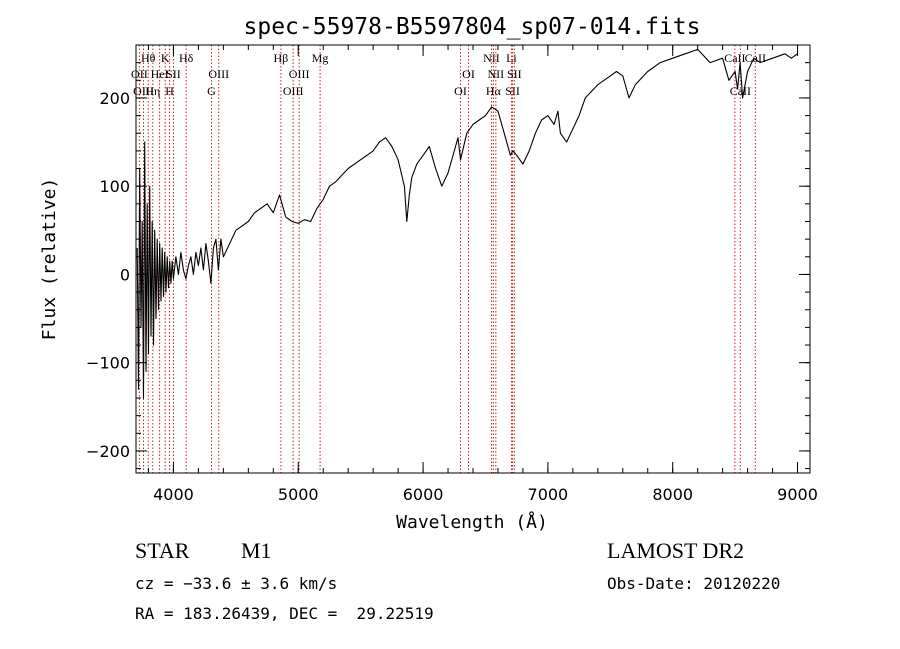 The width and height of the screenshot is (900, 649). Describe the element at coordinates (694, 583) in the screenshot. I see `obs-date: Obs-Date: 20120220` at that location.